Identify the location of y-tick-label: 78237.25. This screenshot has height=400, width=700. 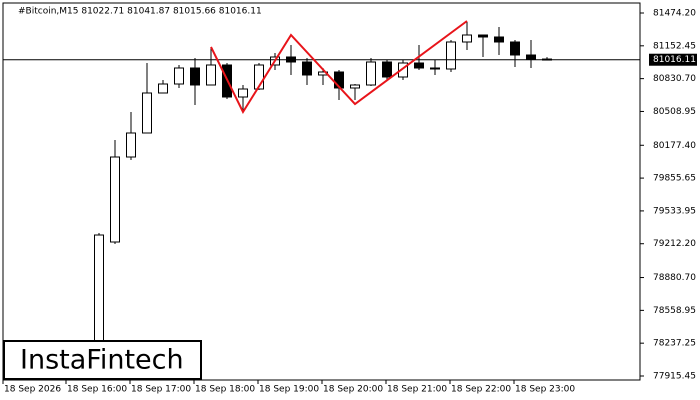
(674, 344).